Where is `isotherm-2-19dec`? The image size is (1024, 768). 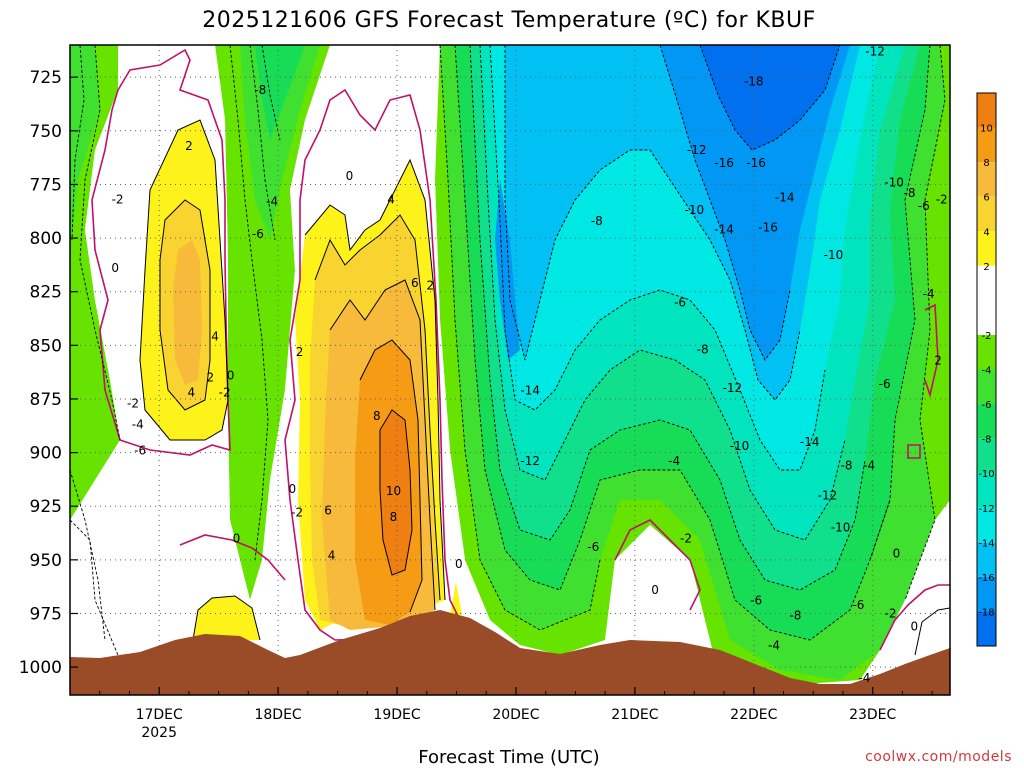 isotherm-2-19dec is located at coordinates (375, 379).